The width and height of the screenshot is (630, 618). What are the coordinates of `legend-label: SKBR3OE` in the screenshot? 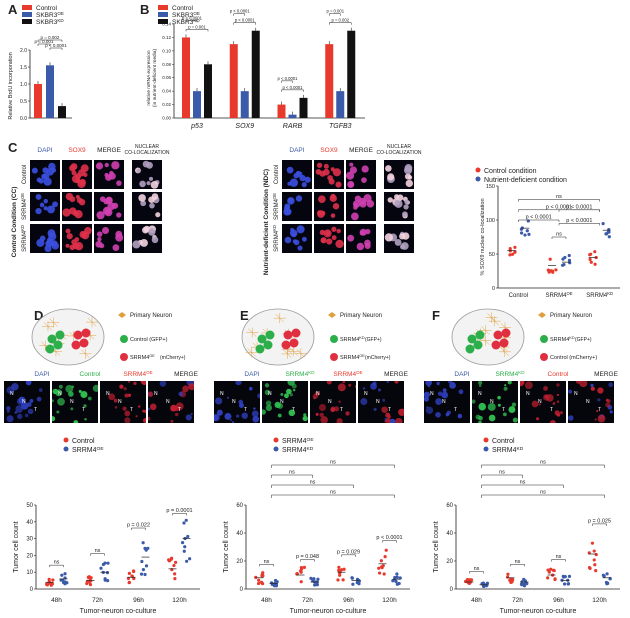 It's located at (50, 15).